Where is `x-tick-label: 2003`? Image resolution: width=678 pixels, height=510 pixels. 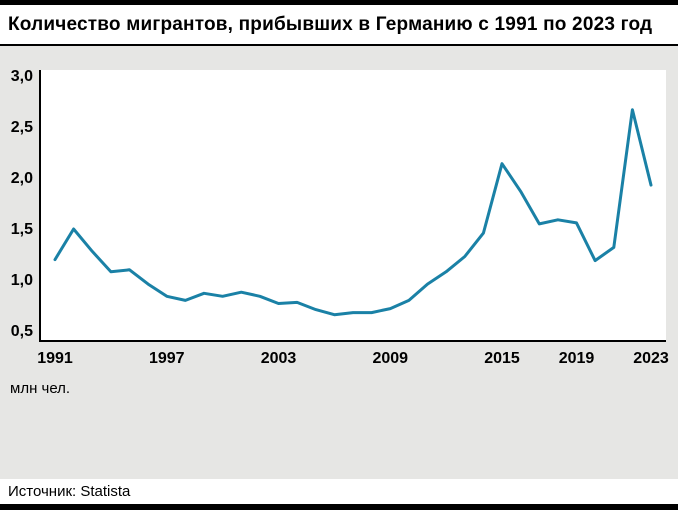
x-tick-label: 2003 is located at coordinates (279, 358).